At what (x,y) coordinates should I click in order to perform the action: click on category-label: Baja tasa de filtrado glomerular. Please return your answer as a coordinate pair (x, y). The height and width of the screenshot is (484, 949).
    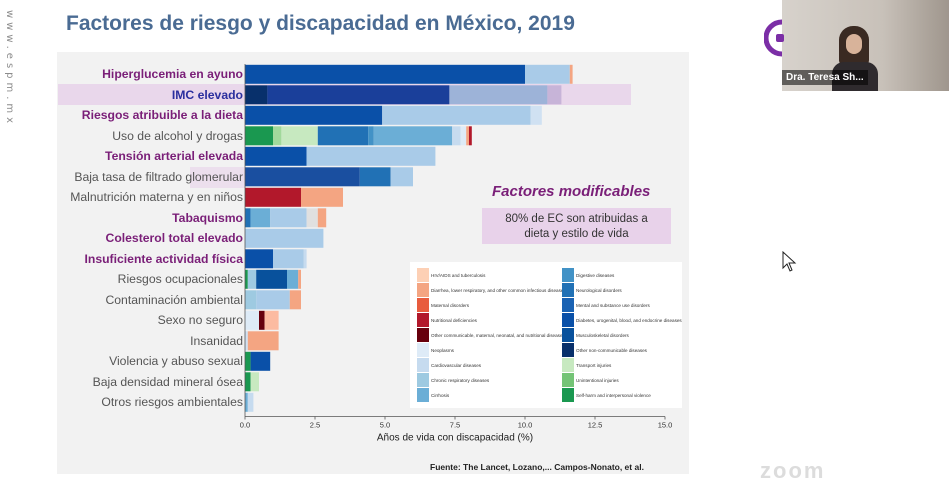
    Looking at the image, I should click on (158, 176).